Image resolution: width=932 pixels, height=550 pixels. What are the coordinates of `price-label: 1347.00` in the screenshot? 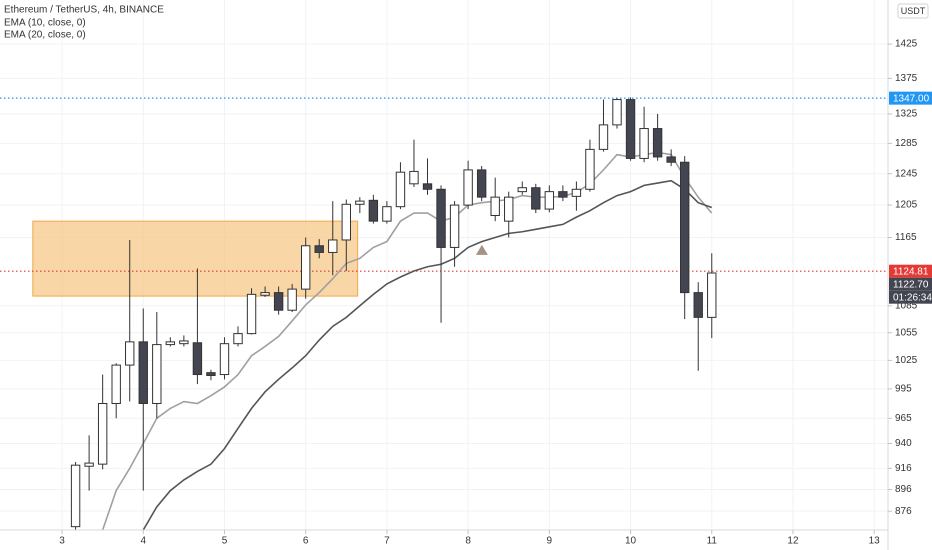 It's located at (911, 98).